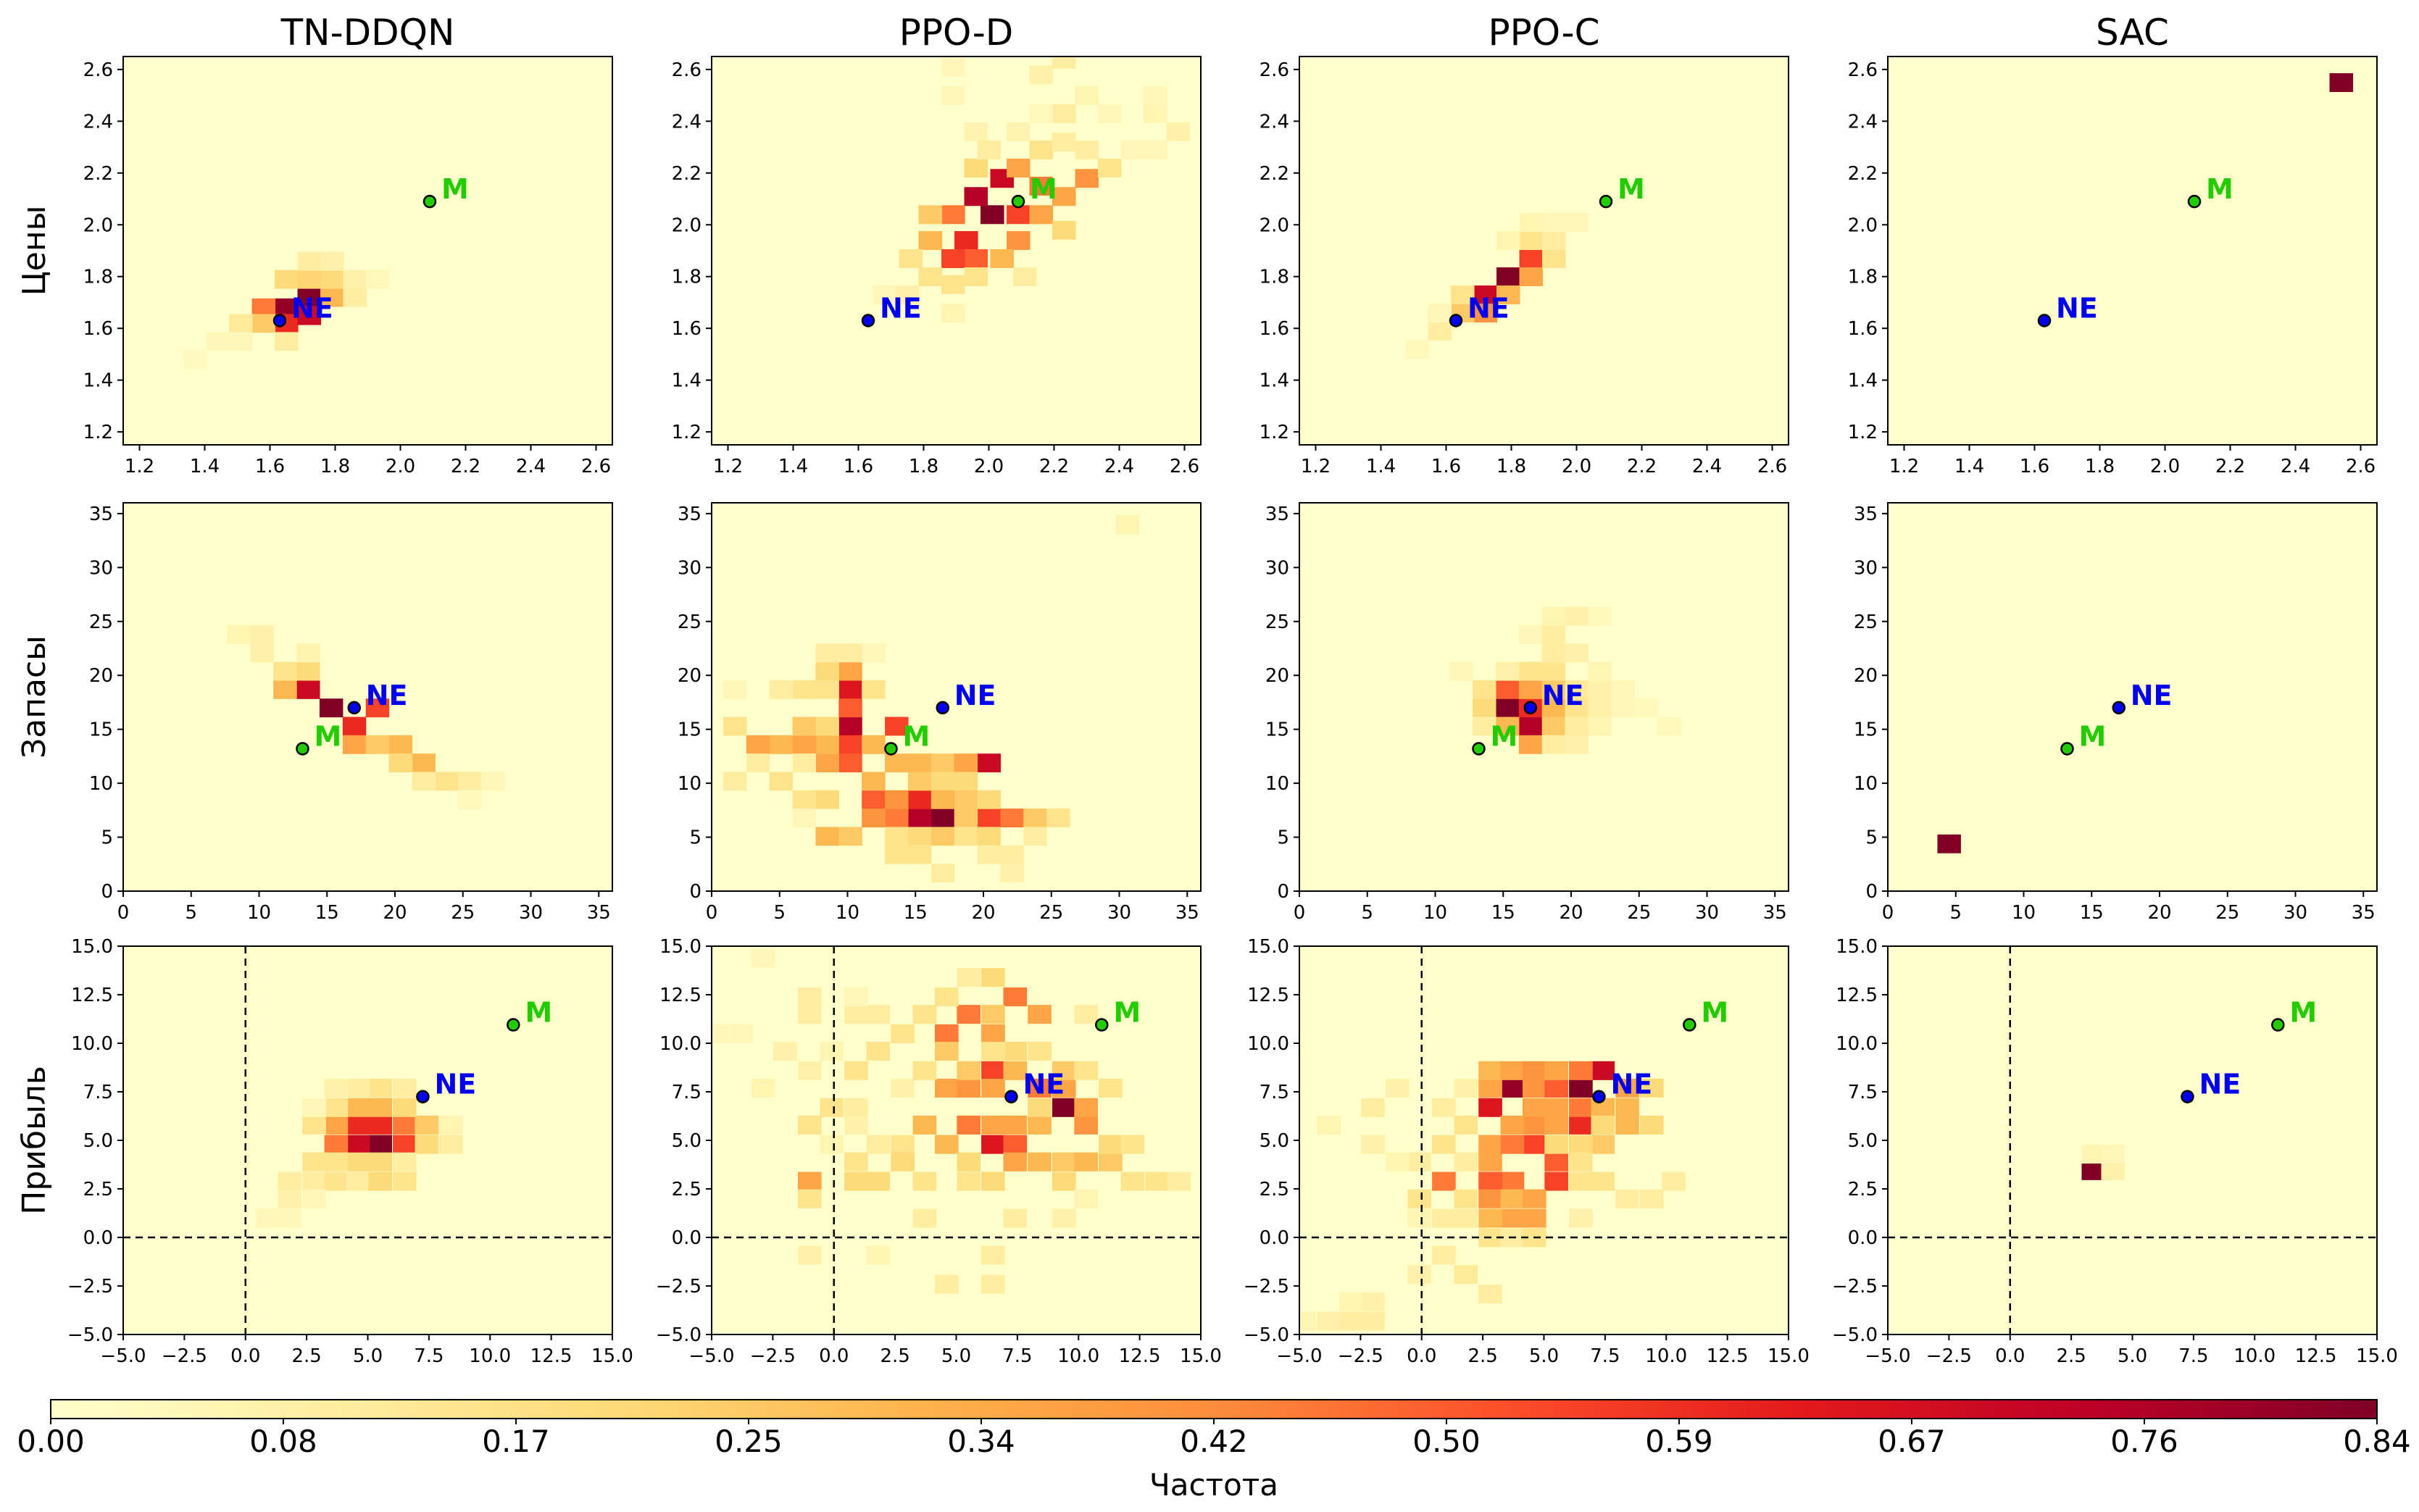 This screenshot has width=2419, height=1512. What do you see at coordinates (712, 913) in the screenshot?
I see `x-tick-label: 0` at bounding box center [712, 913].